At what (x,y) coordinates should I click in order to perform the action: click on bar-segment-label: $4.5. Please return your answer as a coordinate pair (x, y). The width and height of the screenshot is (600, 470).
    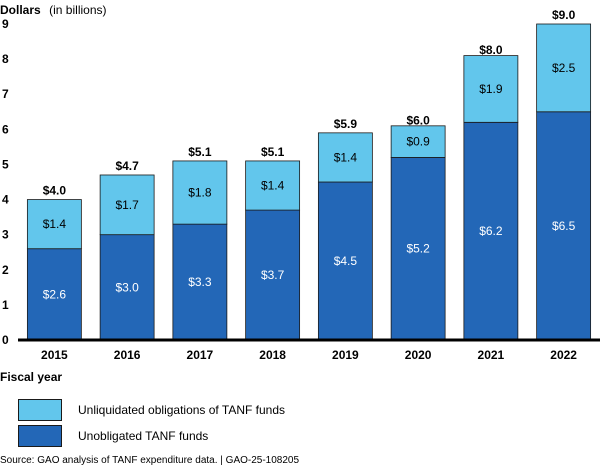
    Looking at the image, I should click on (346, 261).